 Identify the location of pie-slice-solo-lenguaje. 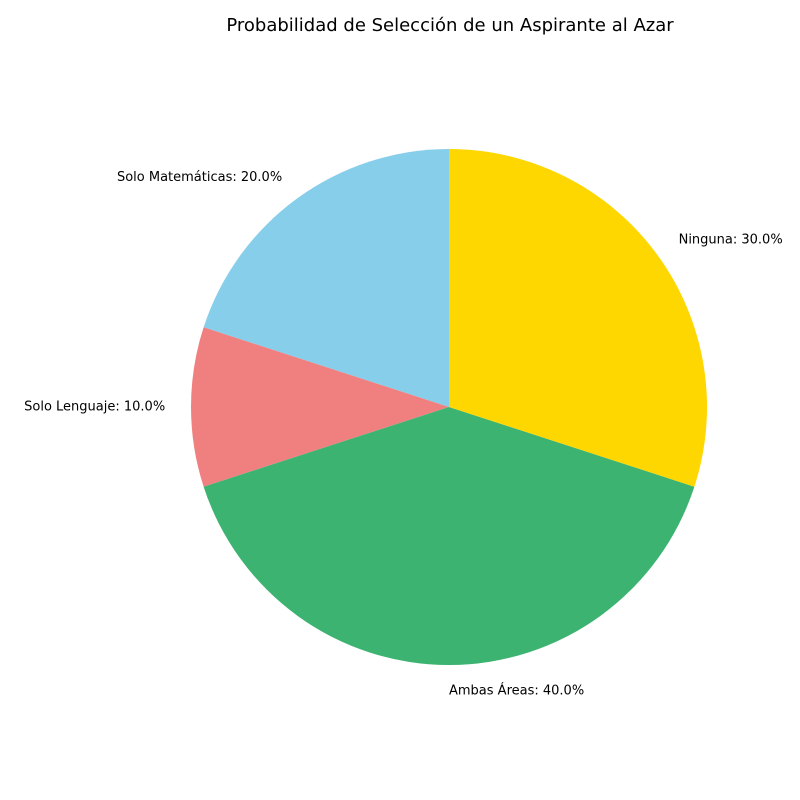
(320, 407).